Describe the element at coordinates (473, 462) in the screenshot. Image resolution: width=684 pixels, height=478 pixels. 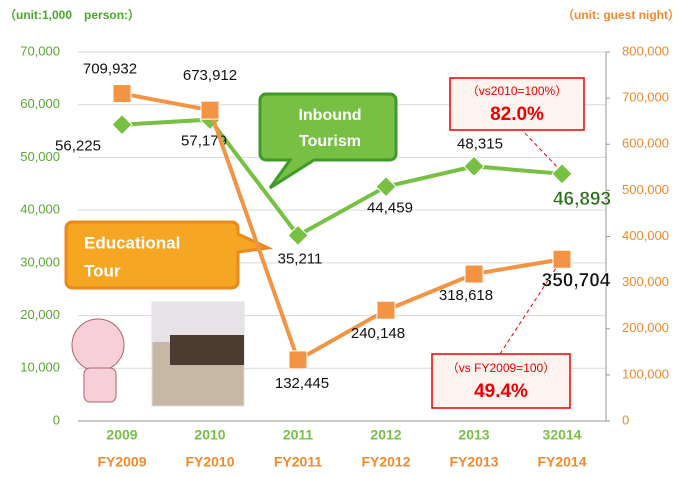
I see `fy-label: FY2013` at that location.